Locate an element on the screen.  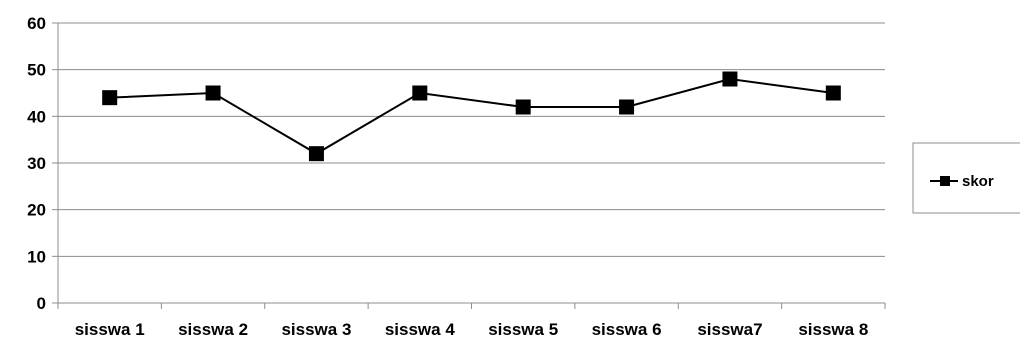
x-category-label: sisswa 8 is located at coordinates (833, 329).